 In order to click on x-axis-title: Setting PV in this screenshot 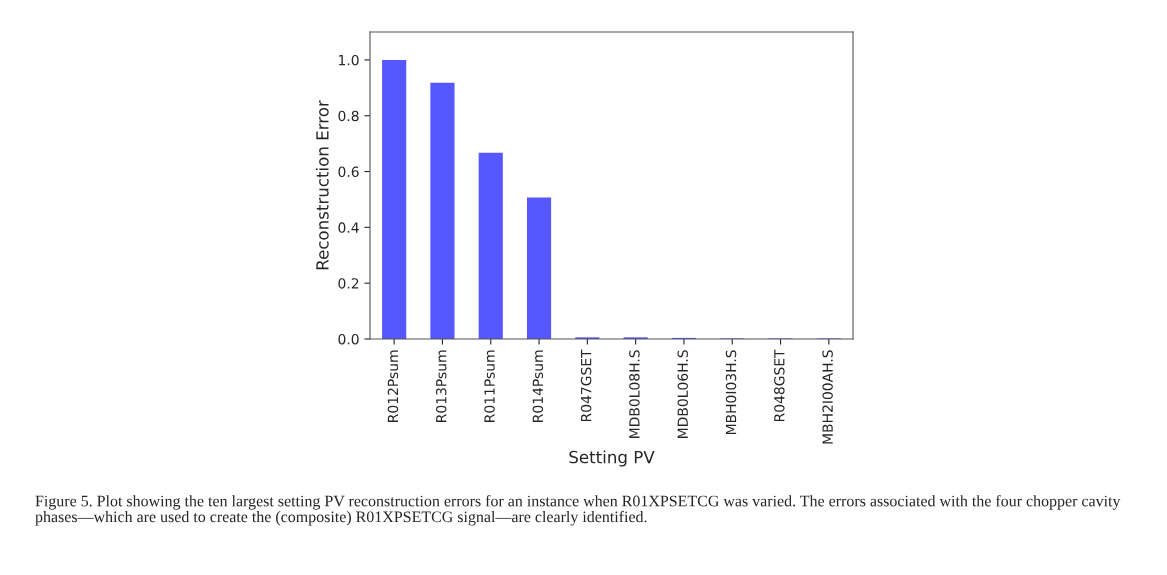, I will do `click(612, 458)`.